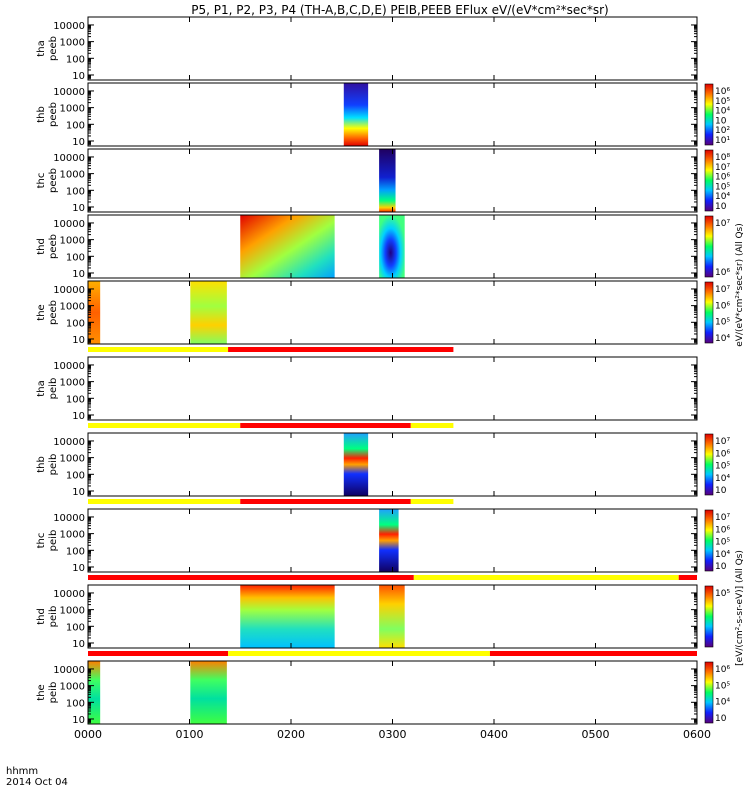  What do you see at coordinates (722, 141) in the screenshot?
I see `colorbar-tick-label: 10¹` at bounding box center [722, 141].